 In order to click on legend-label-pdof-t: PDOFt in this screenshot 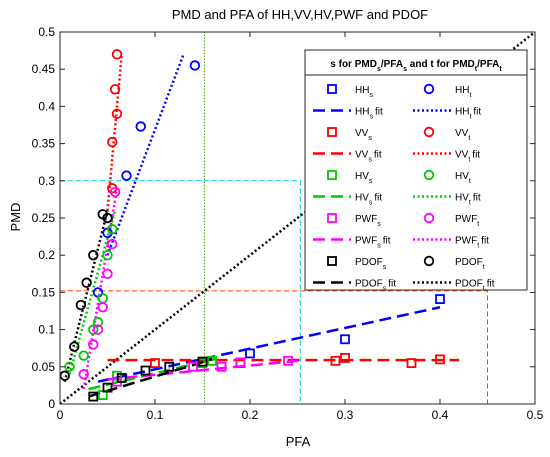, I will do `click(470, 264)`.